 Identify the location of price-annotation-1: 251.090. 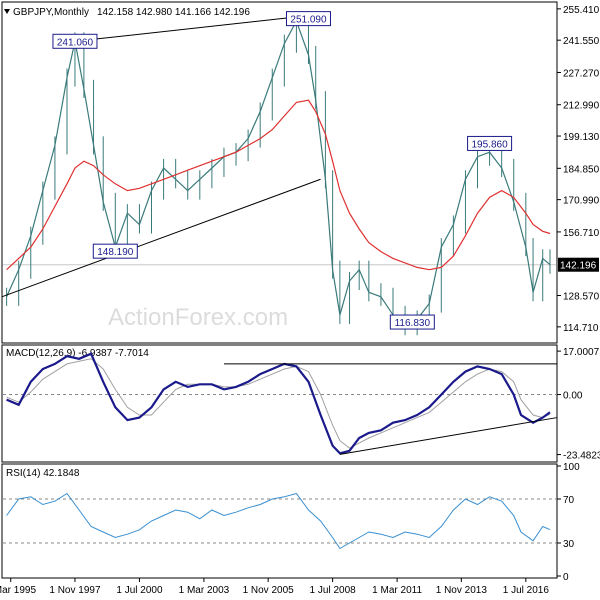
(308, 20).